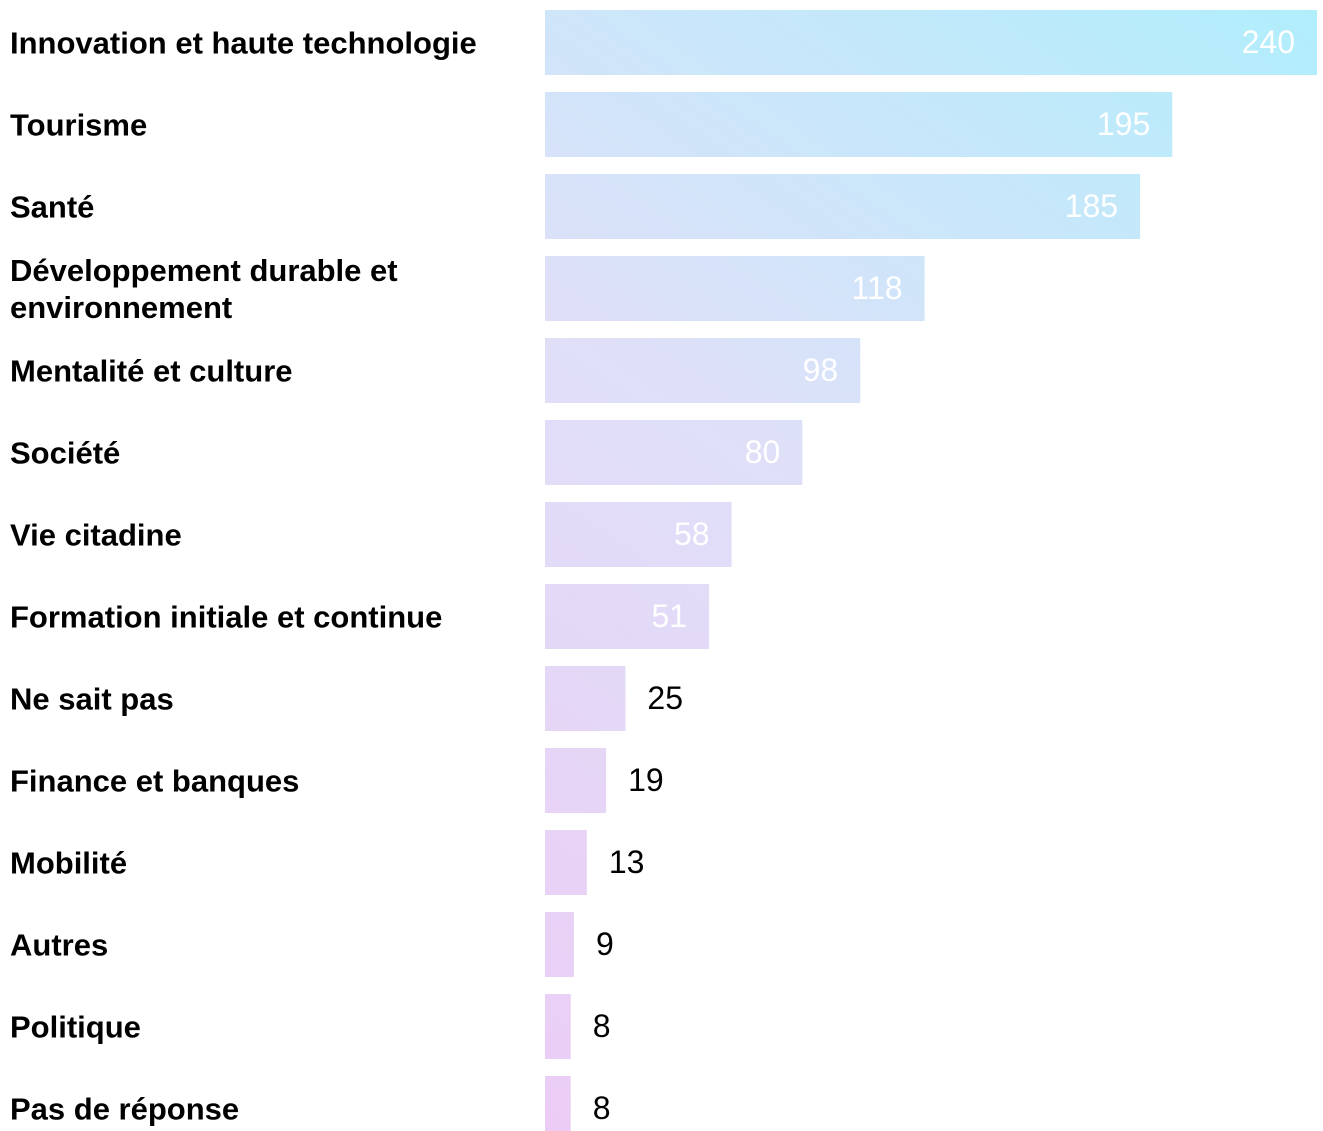 The image size is (1323, 1131). Describe the element at coordinates (1268, 42) in the screenshot. I see `value-label: 240` at that location.